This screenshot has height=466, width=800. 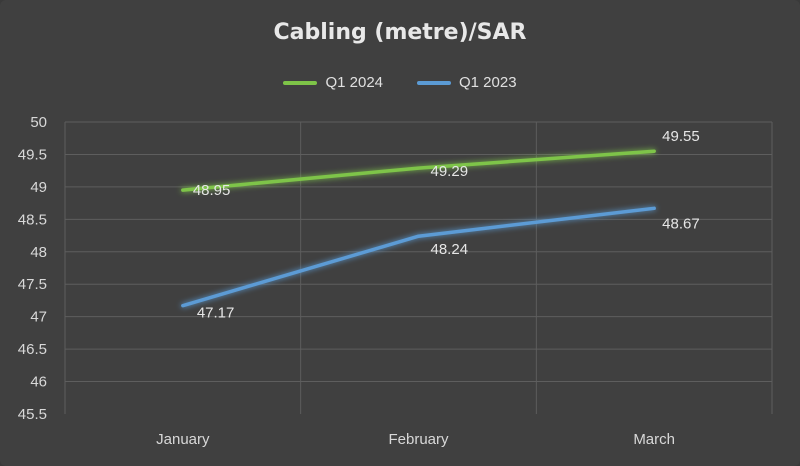 What do you see at coordinates (418, 257) in the screenshot?
I see `series-line-q1-2023` at bounding box center [418, 257].